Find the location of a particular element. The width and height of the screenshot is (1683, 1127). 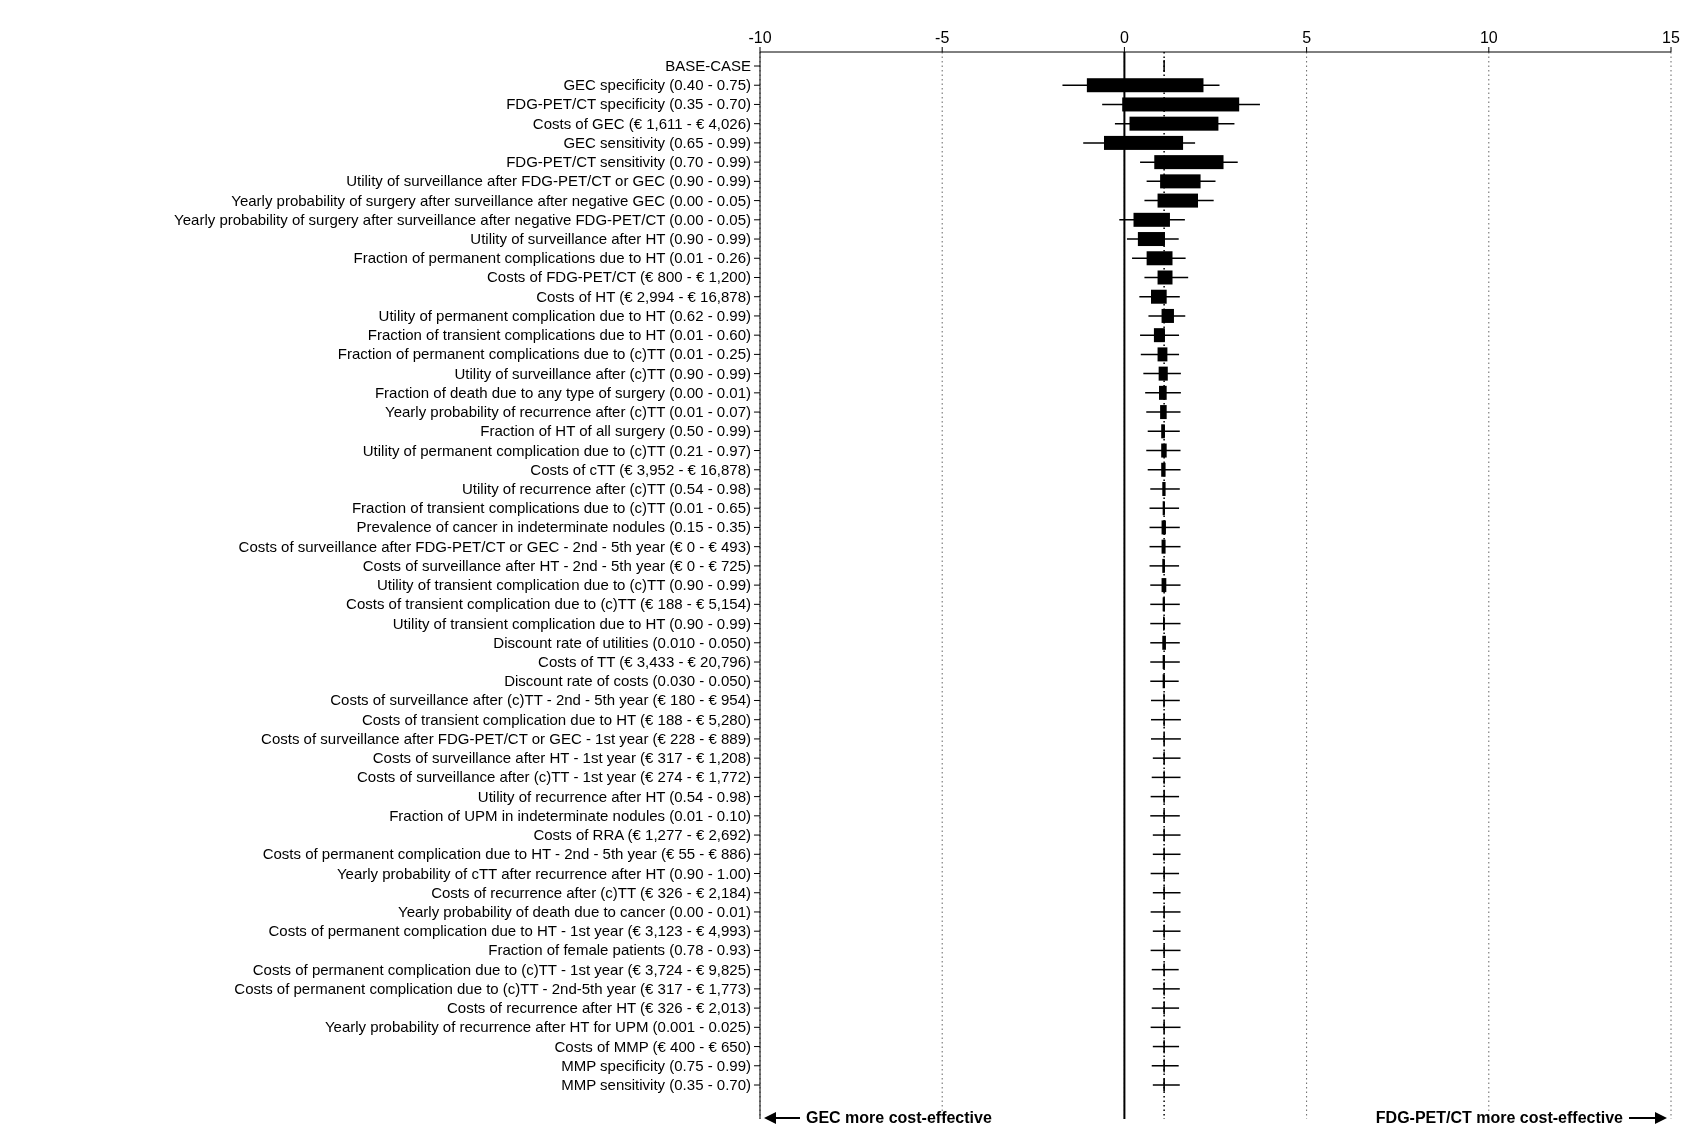

y-tick-label: MMP specificity (0.75 - 0.99) is located at coordinates (656, 1065).